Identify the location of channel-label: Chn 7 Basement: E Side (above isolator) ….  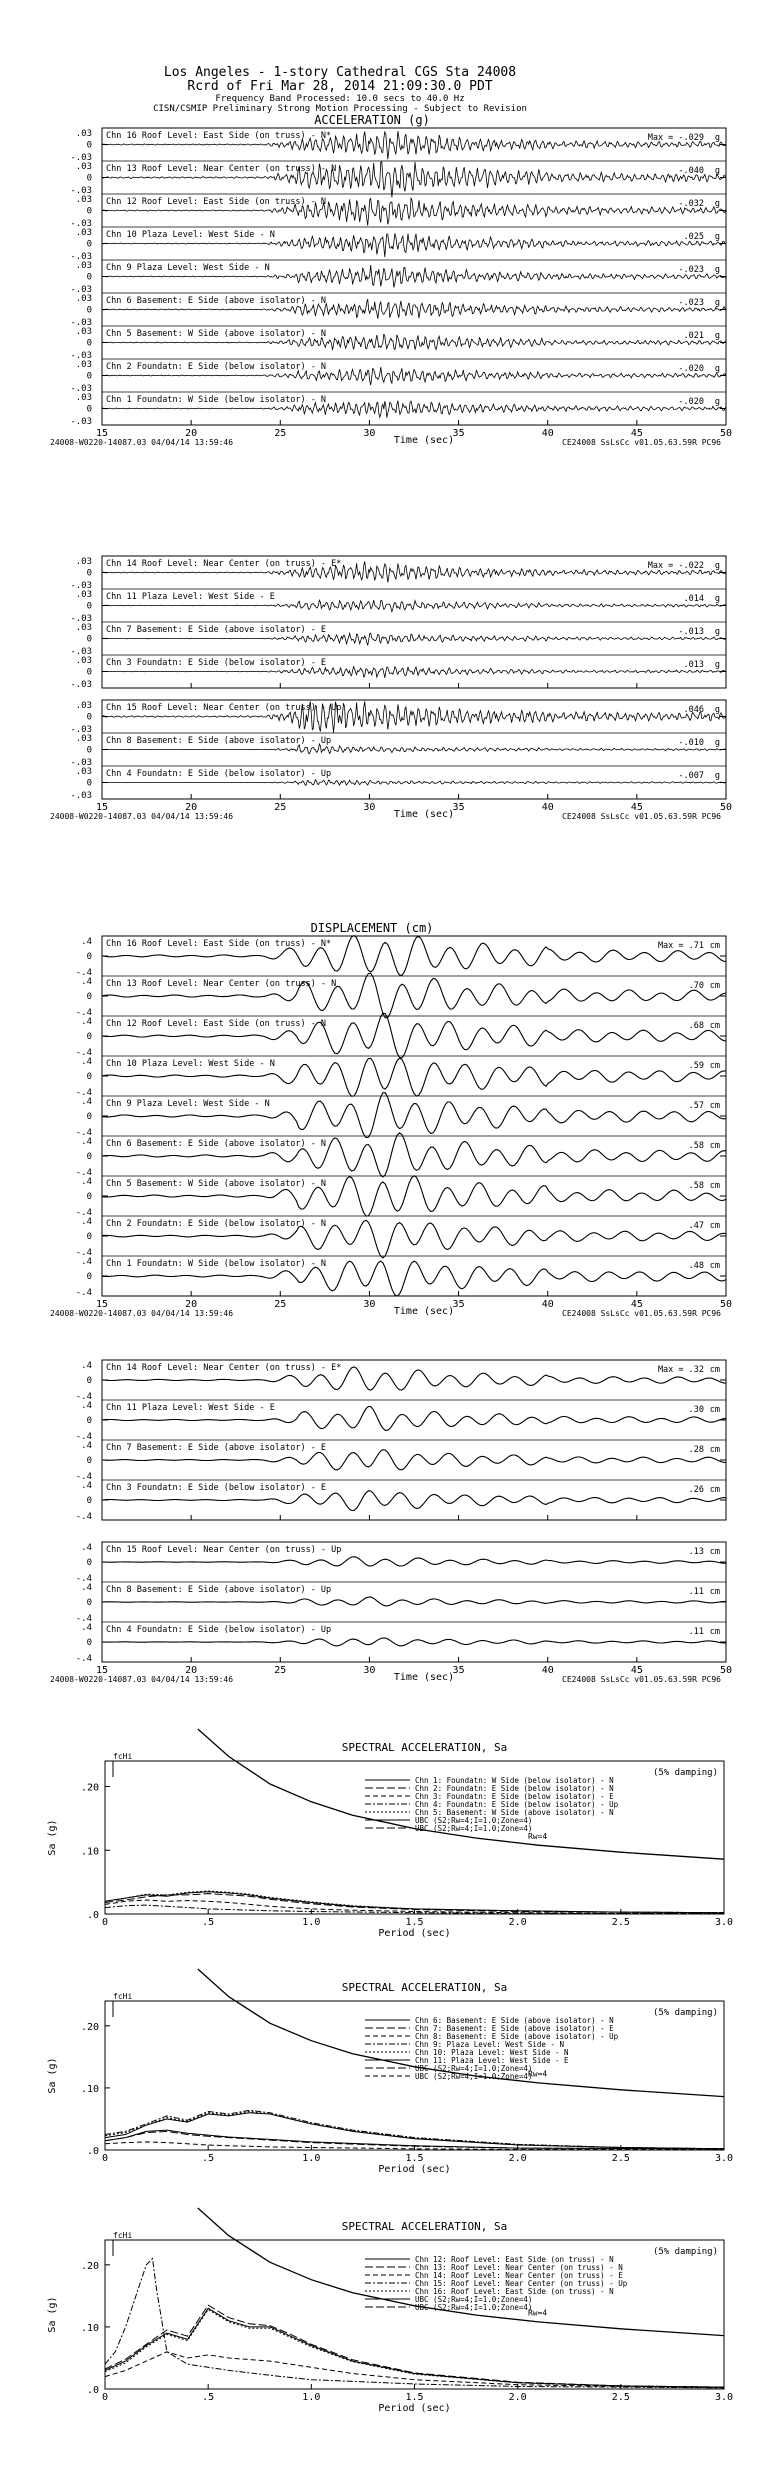
(216, 1448).